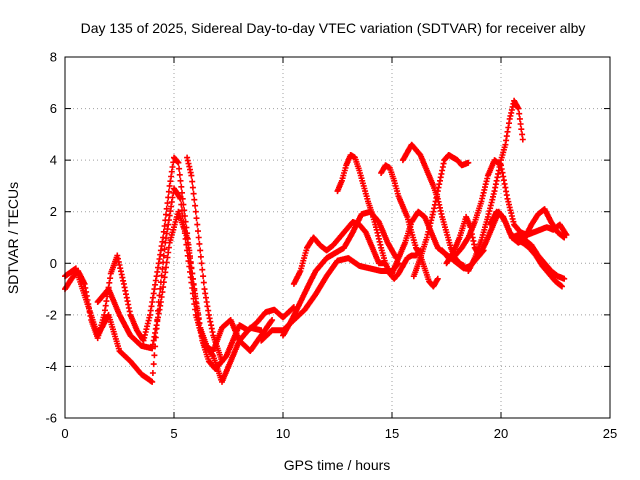 The height and width of the screenshot is (480, 640). I want to click on x-tick-label: 5, so click(173, 433).